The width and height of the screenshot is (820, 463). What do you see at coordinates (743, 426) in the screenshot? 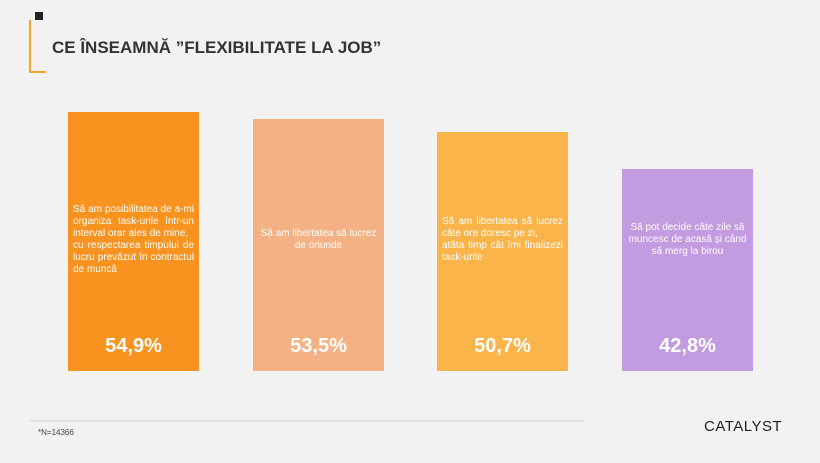
I see `logo: CATALYST` at bounding box center [743, 426].